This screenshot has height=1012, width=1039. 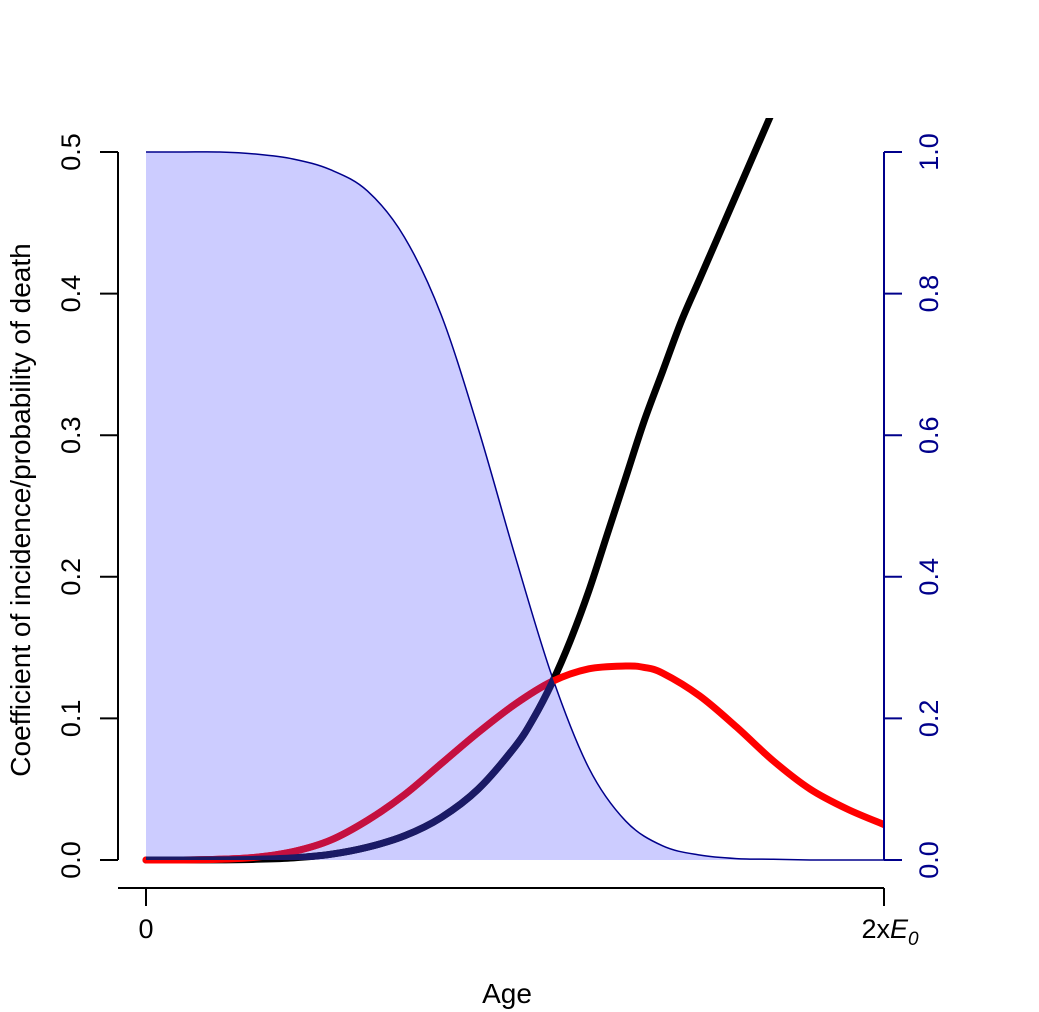 What do you see at coordinates (71, 577) in the screenshot?
I see `left-tick-label: 0.2` at bounding box center [71, 577].